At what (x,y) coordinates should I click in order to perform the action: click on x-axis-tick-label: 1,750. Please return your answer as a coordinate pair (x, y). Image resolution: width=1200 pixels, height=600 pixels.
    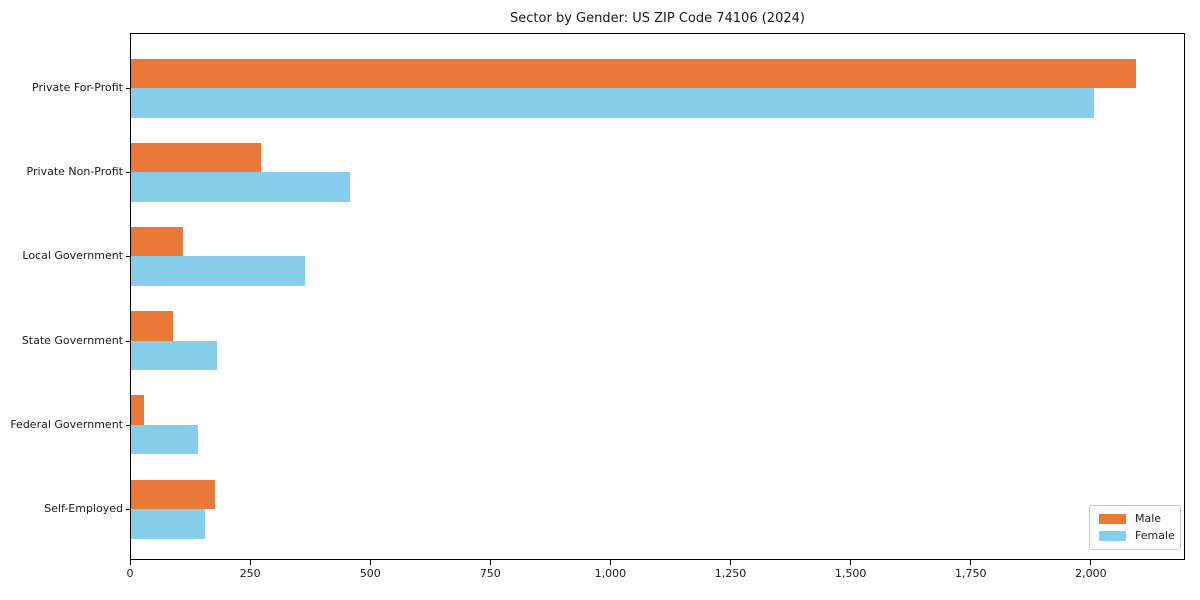
    Looking at the image, I should click on (970, 573).